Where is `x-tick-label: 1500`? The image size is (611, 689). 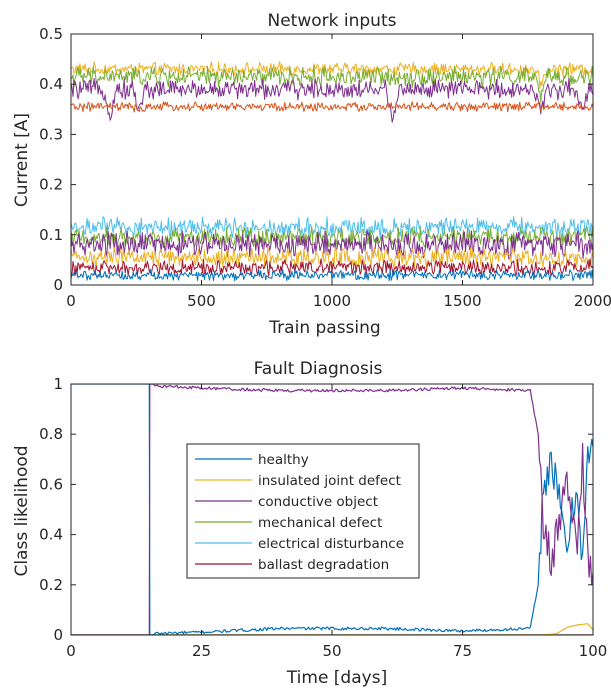 x-tick-label: 1500 is located at coordinates (462, 301).